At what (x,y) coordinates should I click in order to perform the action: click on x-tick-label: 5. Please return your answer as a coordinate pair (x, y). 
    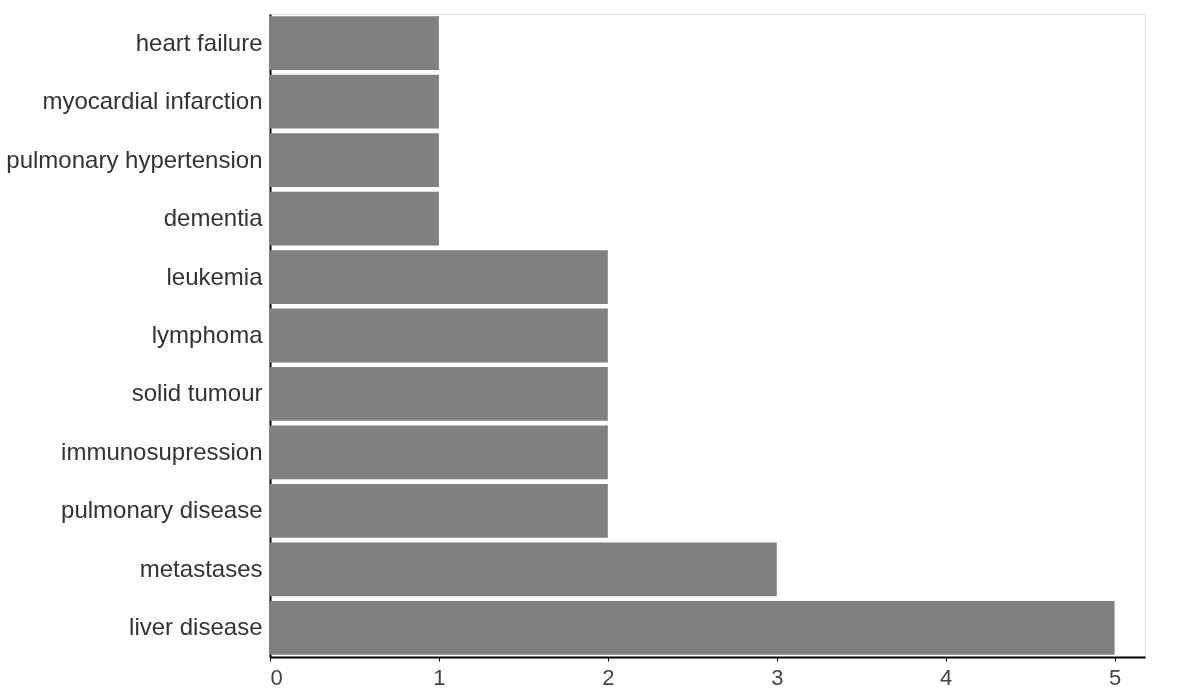
    Looking at the image, I should click on (1115, 676).